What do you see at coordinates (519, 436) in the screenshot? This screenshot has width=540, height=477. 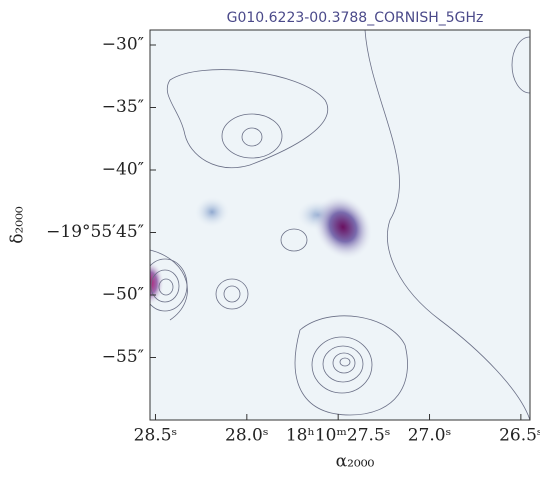 I see `x-tick-label: 26.5ˢ` at bounding box center [519, 436].